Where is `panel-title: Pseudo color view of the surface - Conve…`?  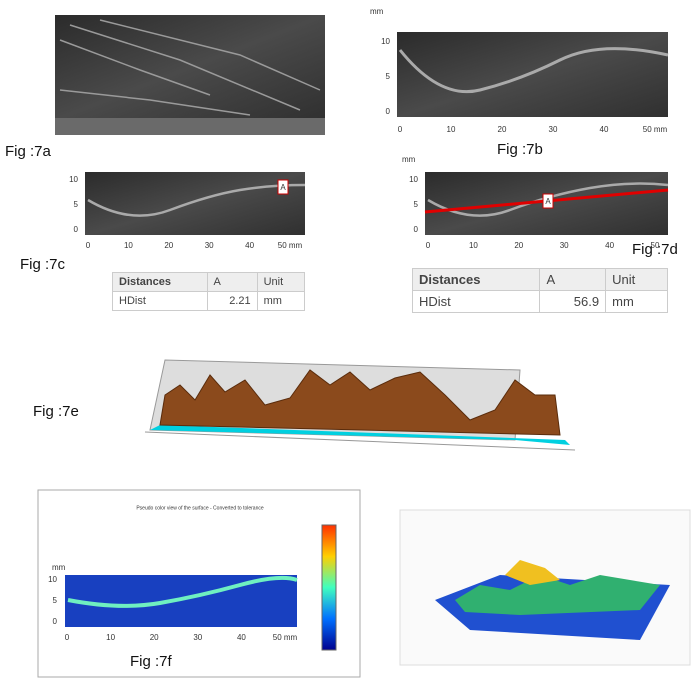
panel-title: Pseudo color view of the surface - Conve… is located at coordinates (200, 508).